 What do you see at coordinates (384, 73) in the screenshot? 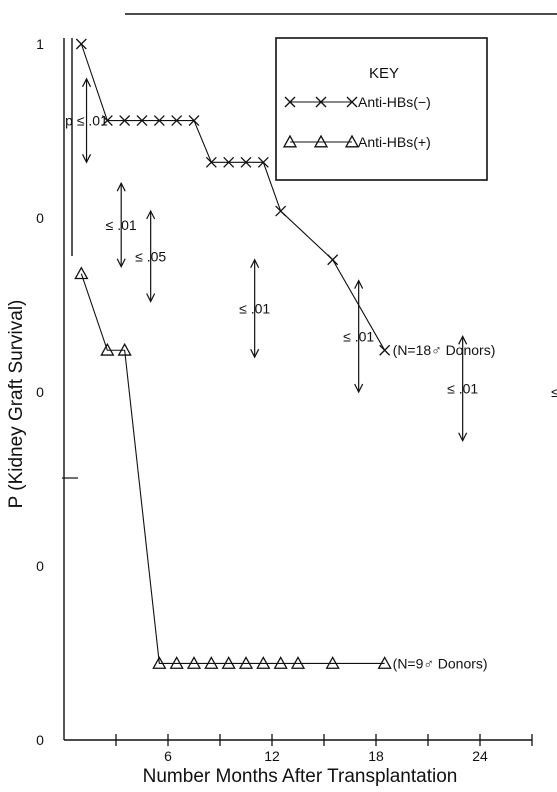
I see `legend-title: KEY` at bounding box center [384, 73].